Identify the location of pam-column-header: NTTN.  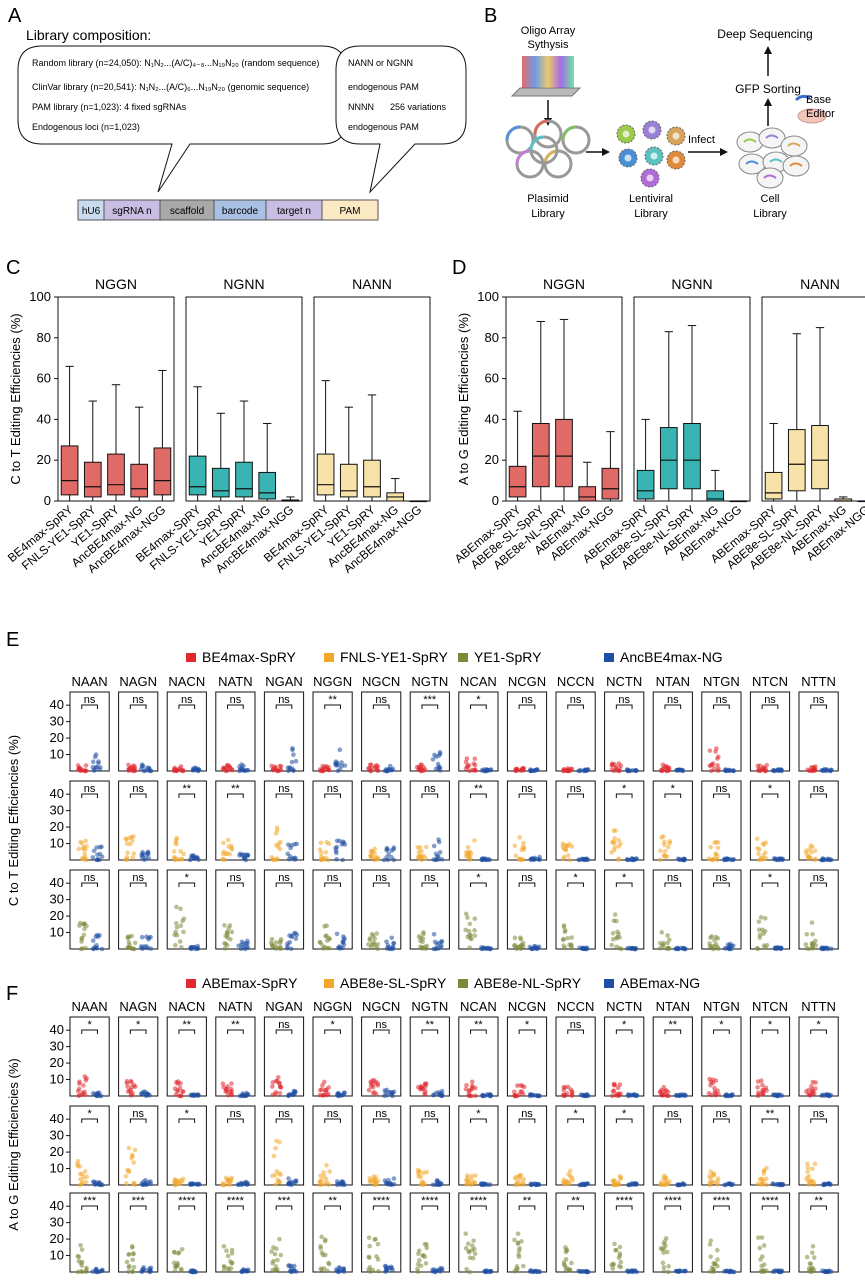
(818, 681).